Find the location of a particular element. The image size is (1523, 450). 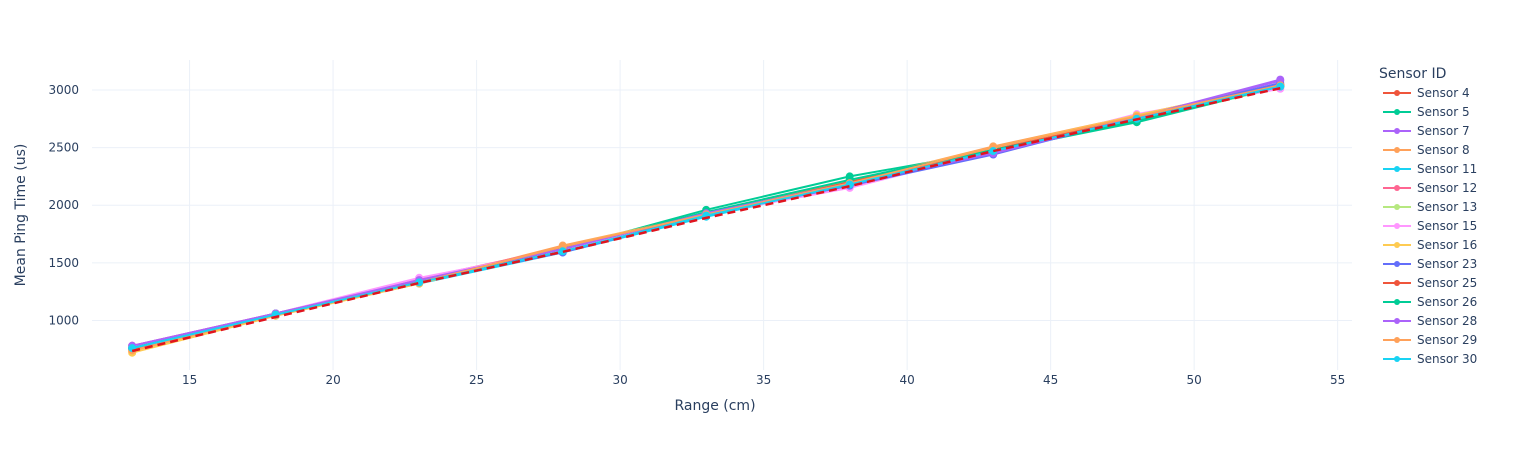

legend-label: Sensor 13 is located at coordinates (1447, 207).